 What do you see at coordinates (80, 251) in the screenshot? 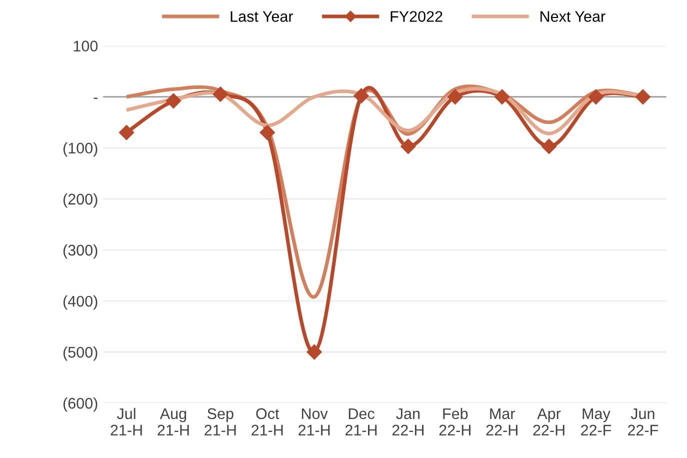
I see `y-tick-label: (300)` at bounding box center [80, 251].